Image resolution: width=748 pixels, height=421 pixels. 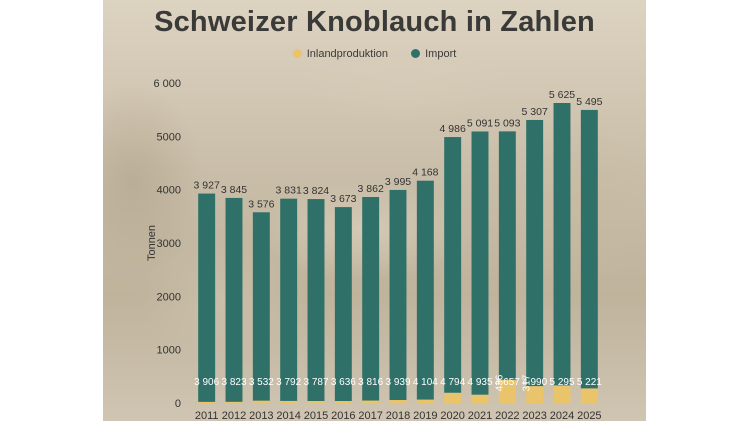 I want to click on total-label: 5 093, so click(x=507, y=123).